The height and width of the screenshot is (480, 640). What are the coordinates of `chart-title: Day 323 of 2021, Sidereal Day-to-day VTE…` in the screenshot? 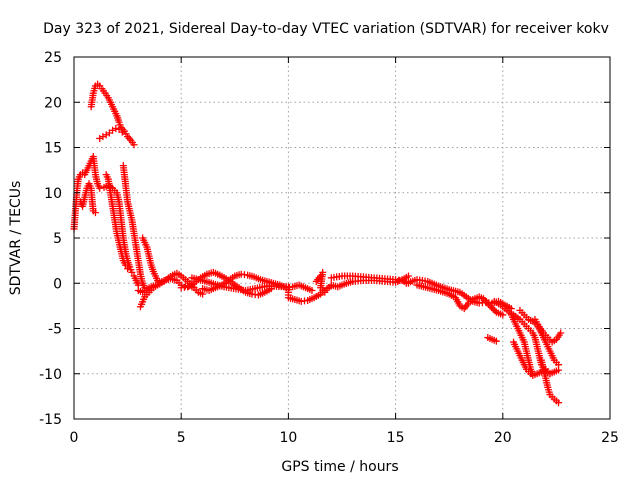 It's located at (326, 29).